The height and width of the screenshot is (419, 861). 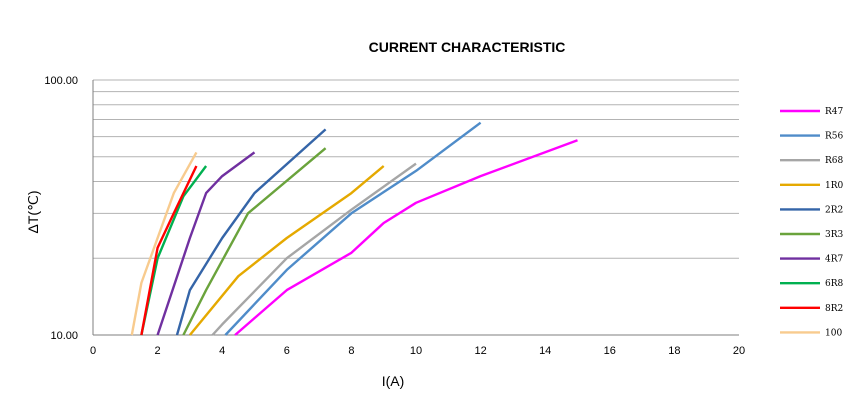 What do you see at coordinates (834, 161) in the screenshot?
I see `legend-label-r68: R68` at bounding box center [834, 161].